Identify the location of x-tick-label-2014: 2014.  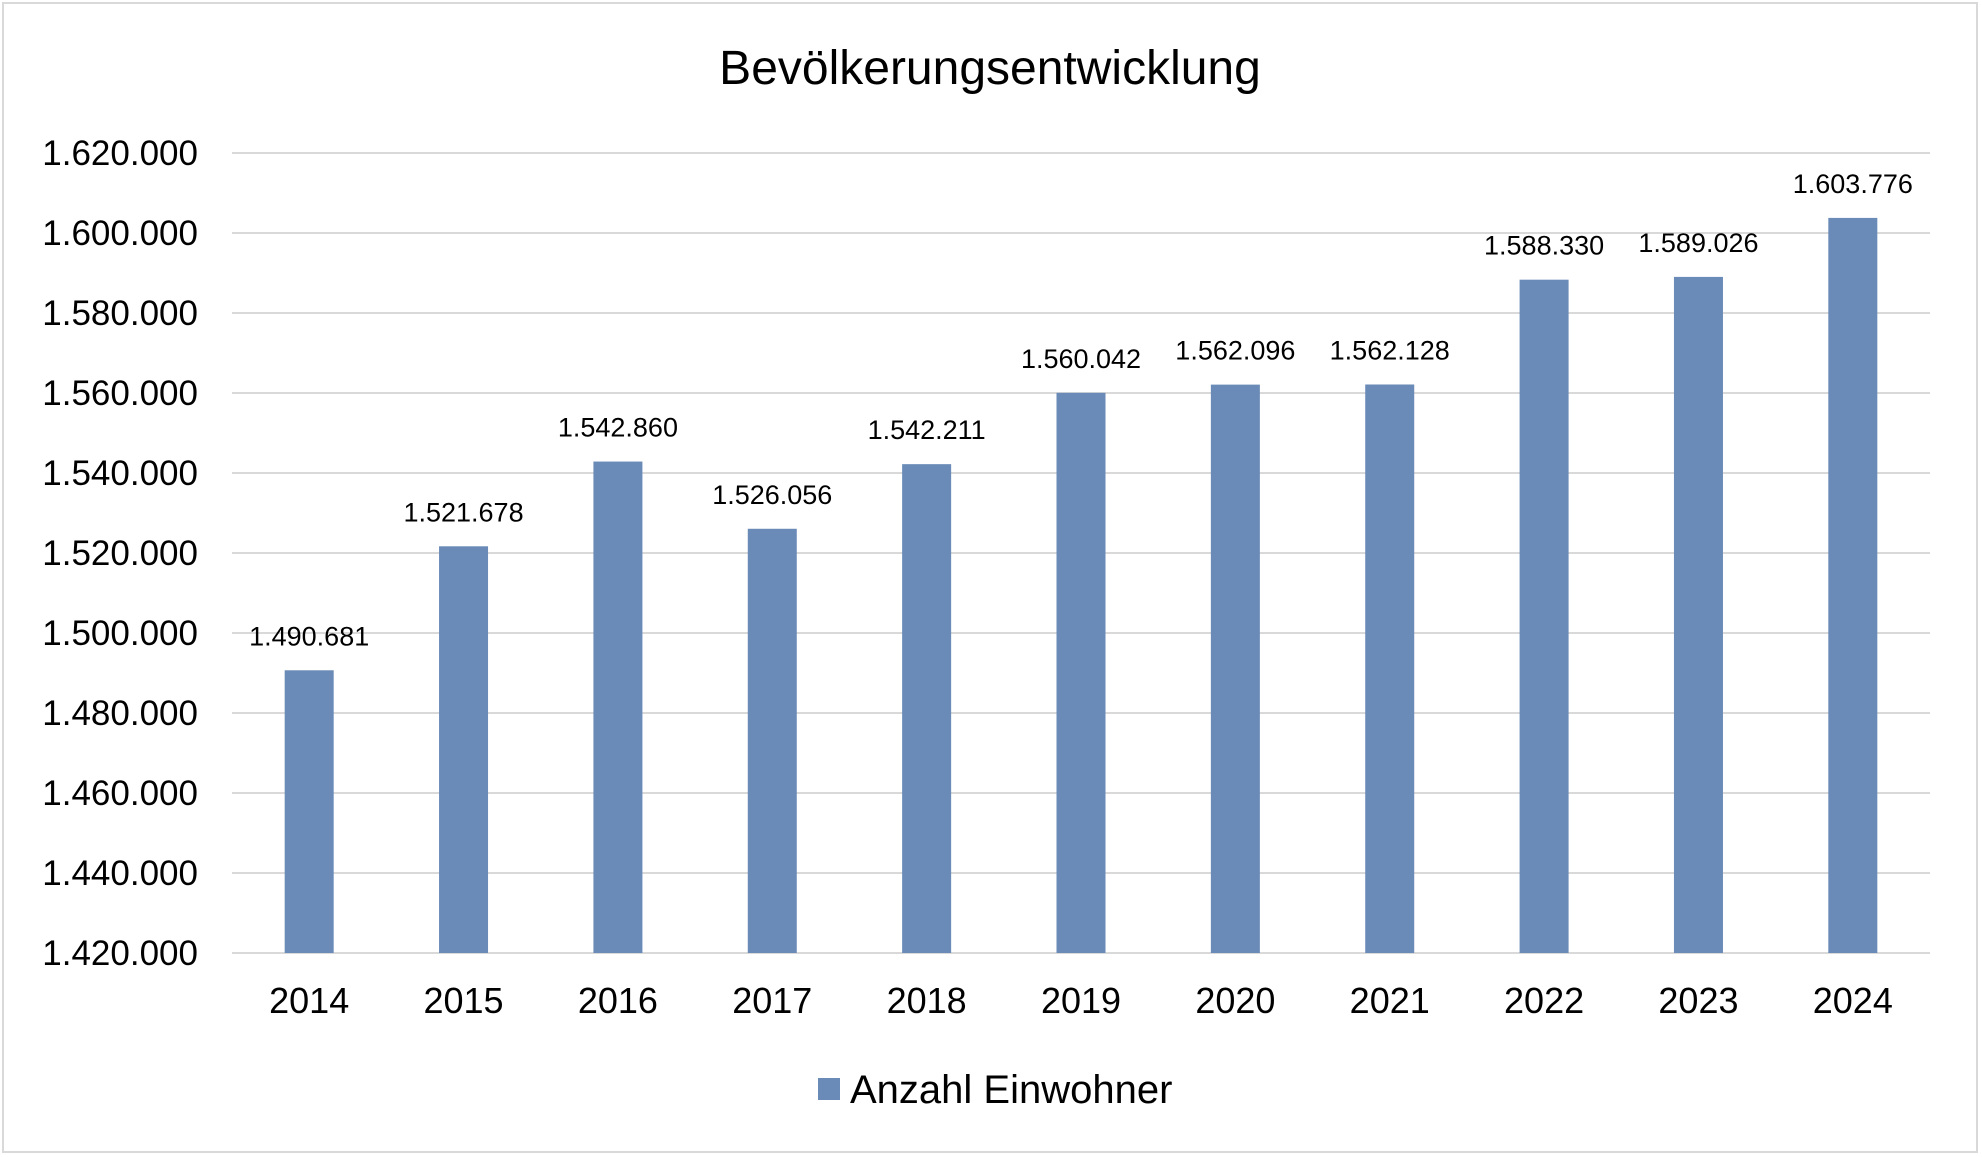
(309, 1000).